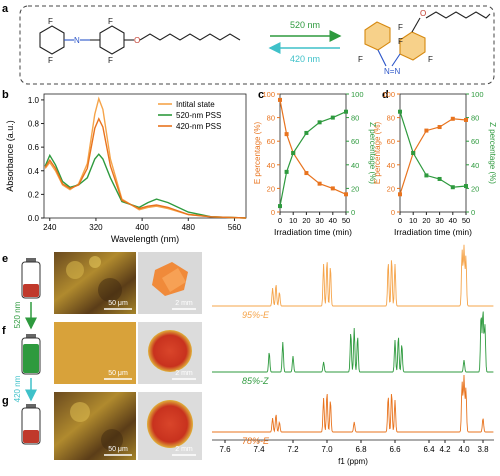 The height and width of the screenshot is (476, 500). I want to click on vial-e, so click(31, 278).